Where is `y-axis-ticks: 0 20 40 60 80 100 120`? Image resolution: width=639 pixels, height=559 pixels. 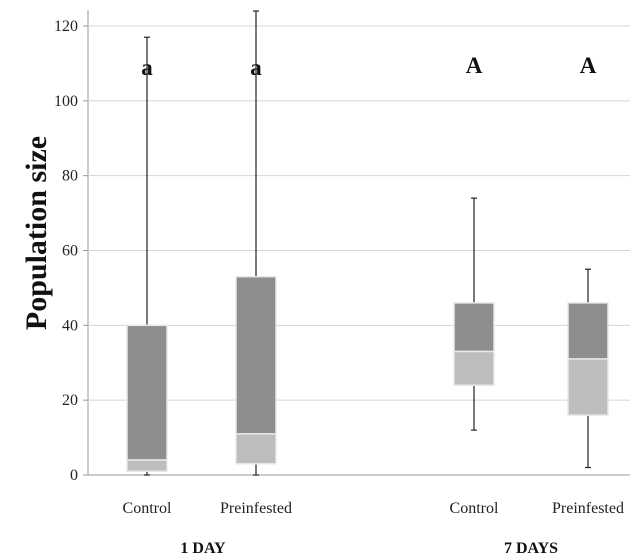
y-axis-ticks: 0 20 40 60 80 100 120 is located at coordinates (66, 251).